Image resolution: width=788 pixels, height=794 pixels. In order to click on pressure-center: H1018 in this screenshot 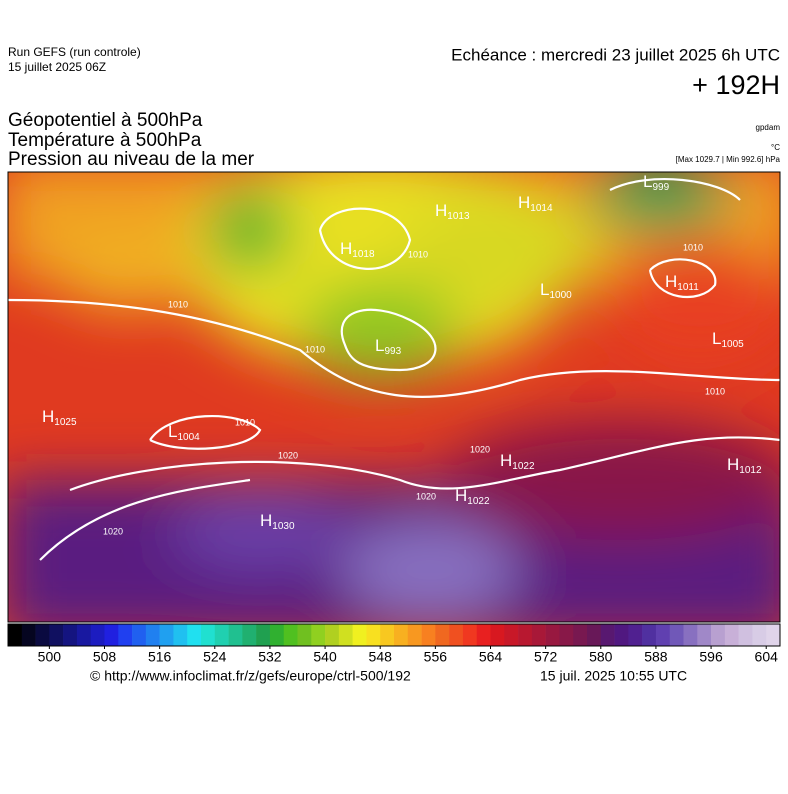, I will do `click(357, 249)`.